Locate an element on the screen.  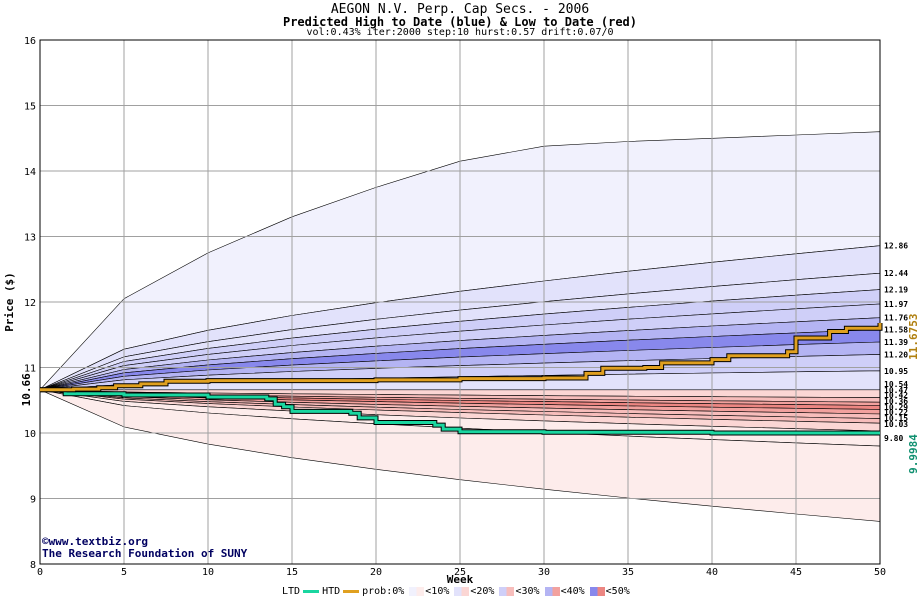
low-band-label: 10.22 is located at coordinates (896, 412).